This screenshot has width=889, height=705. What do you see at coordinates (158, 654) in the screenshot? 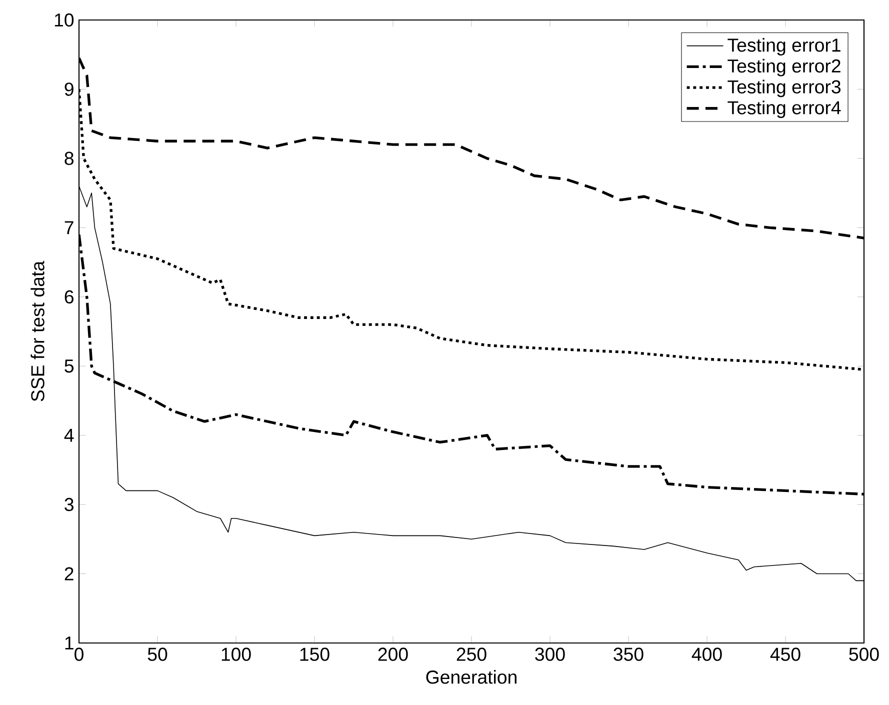
I see `x-tick-label: 50` at bounding box center [158, 654].